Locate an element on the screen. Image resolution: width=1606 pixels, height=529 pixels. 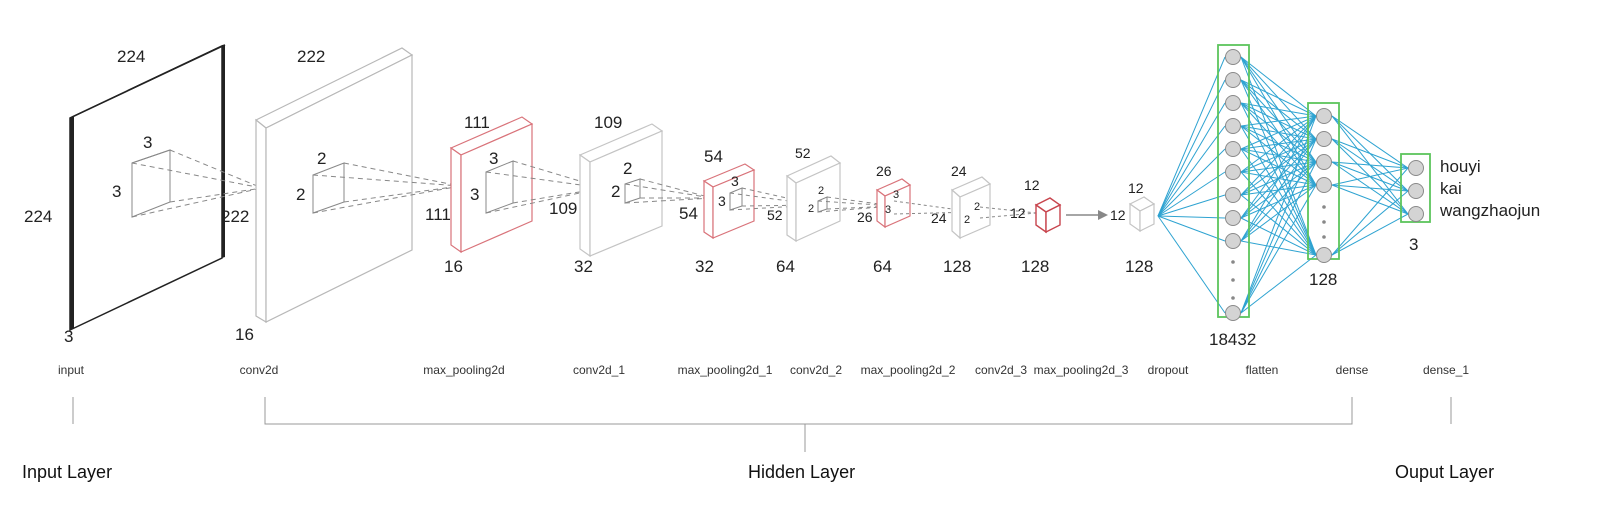
conv2d-kernel-side: 2 is located at coordinates (300, 194).